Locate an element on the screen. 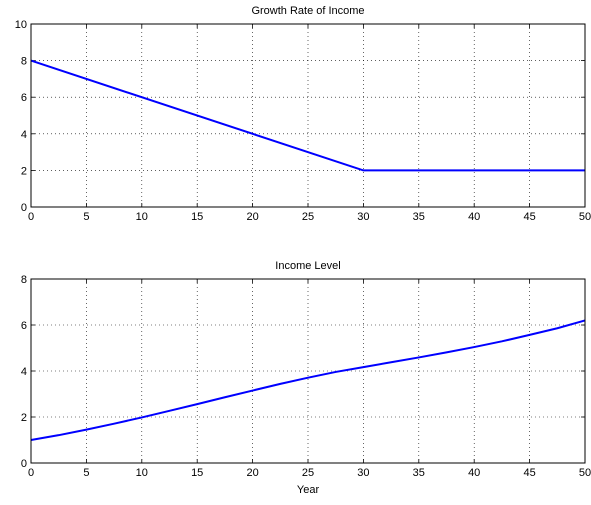 This screenshot has height=505, width=591. y-tick-label: 10 is located at coordinates (21, 25).